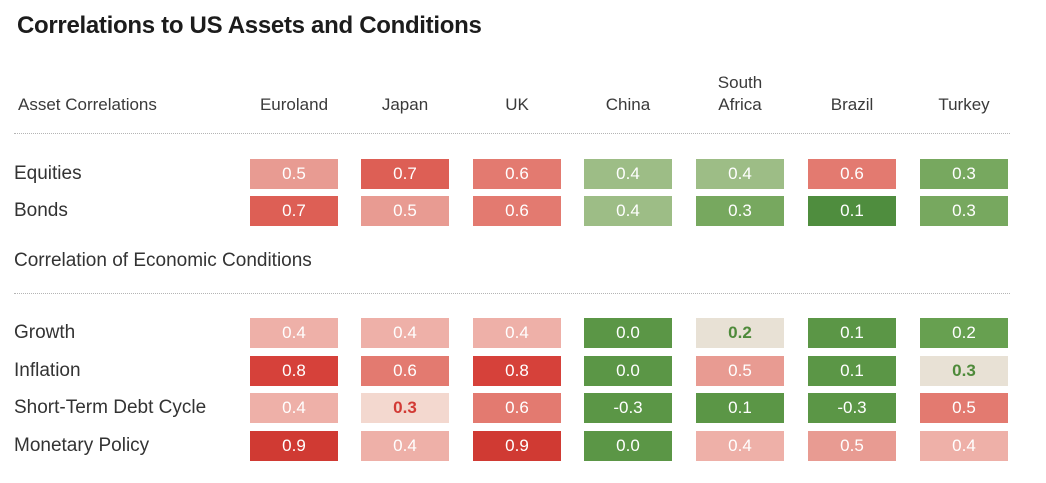 The image size is (1046, 483). Describe the element at coordinates (740, 94) in the screenshot. I see `column-header: South Africa` at that location.